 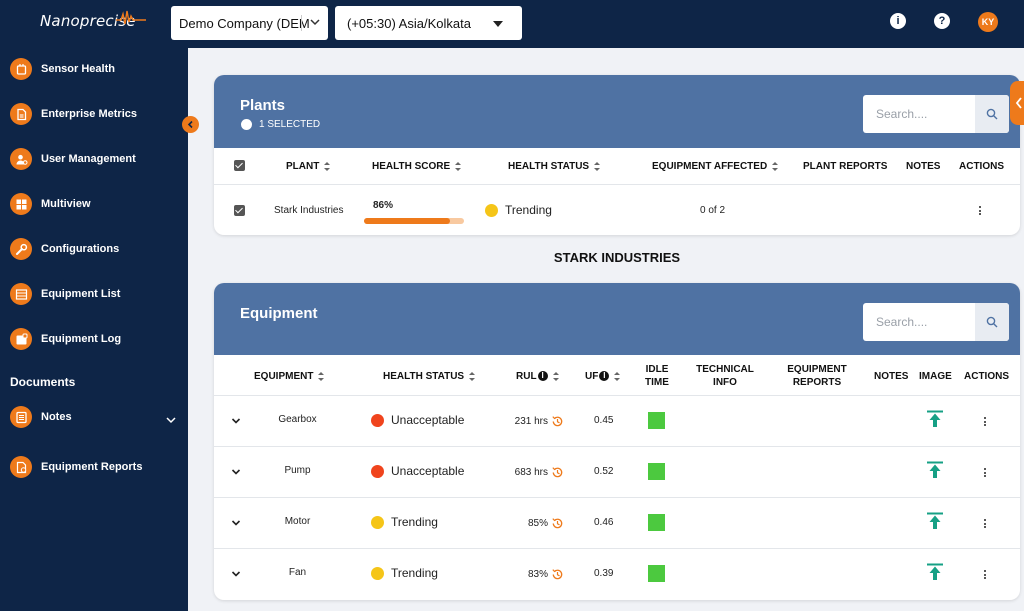 I want to click on rul-value: 85%, so click(x=529, y=523).